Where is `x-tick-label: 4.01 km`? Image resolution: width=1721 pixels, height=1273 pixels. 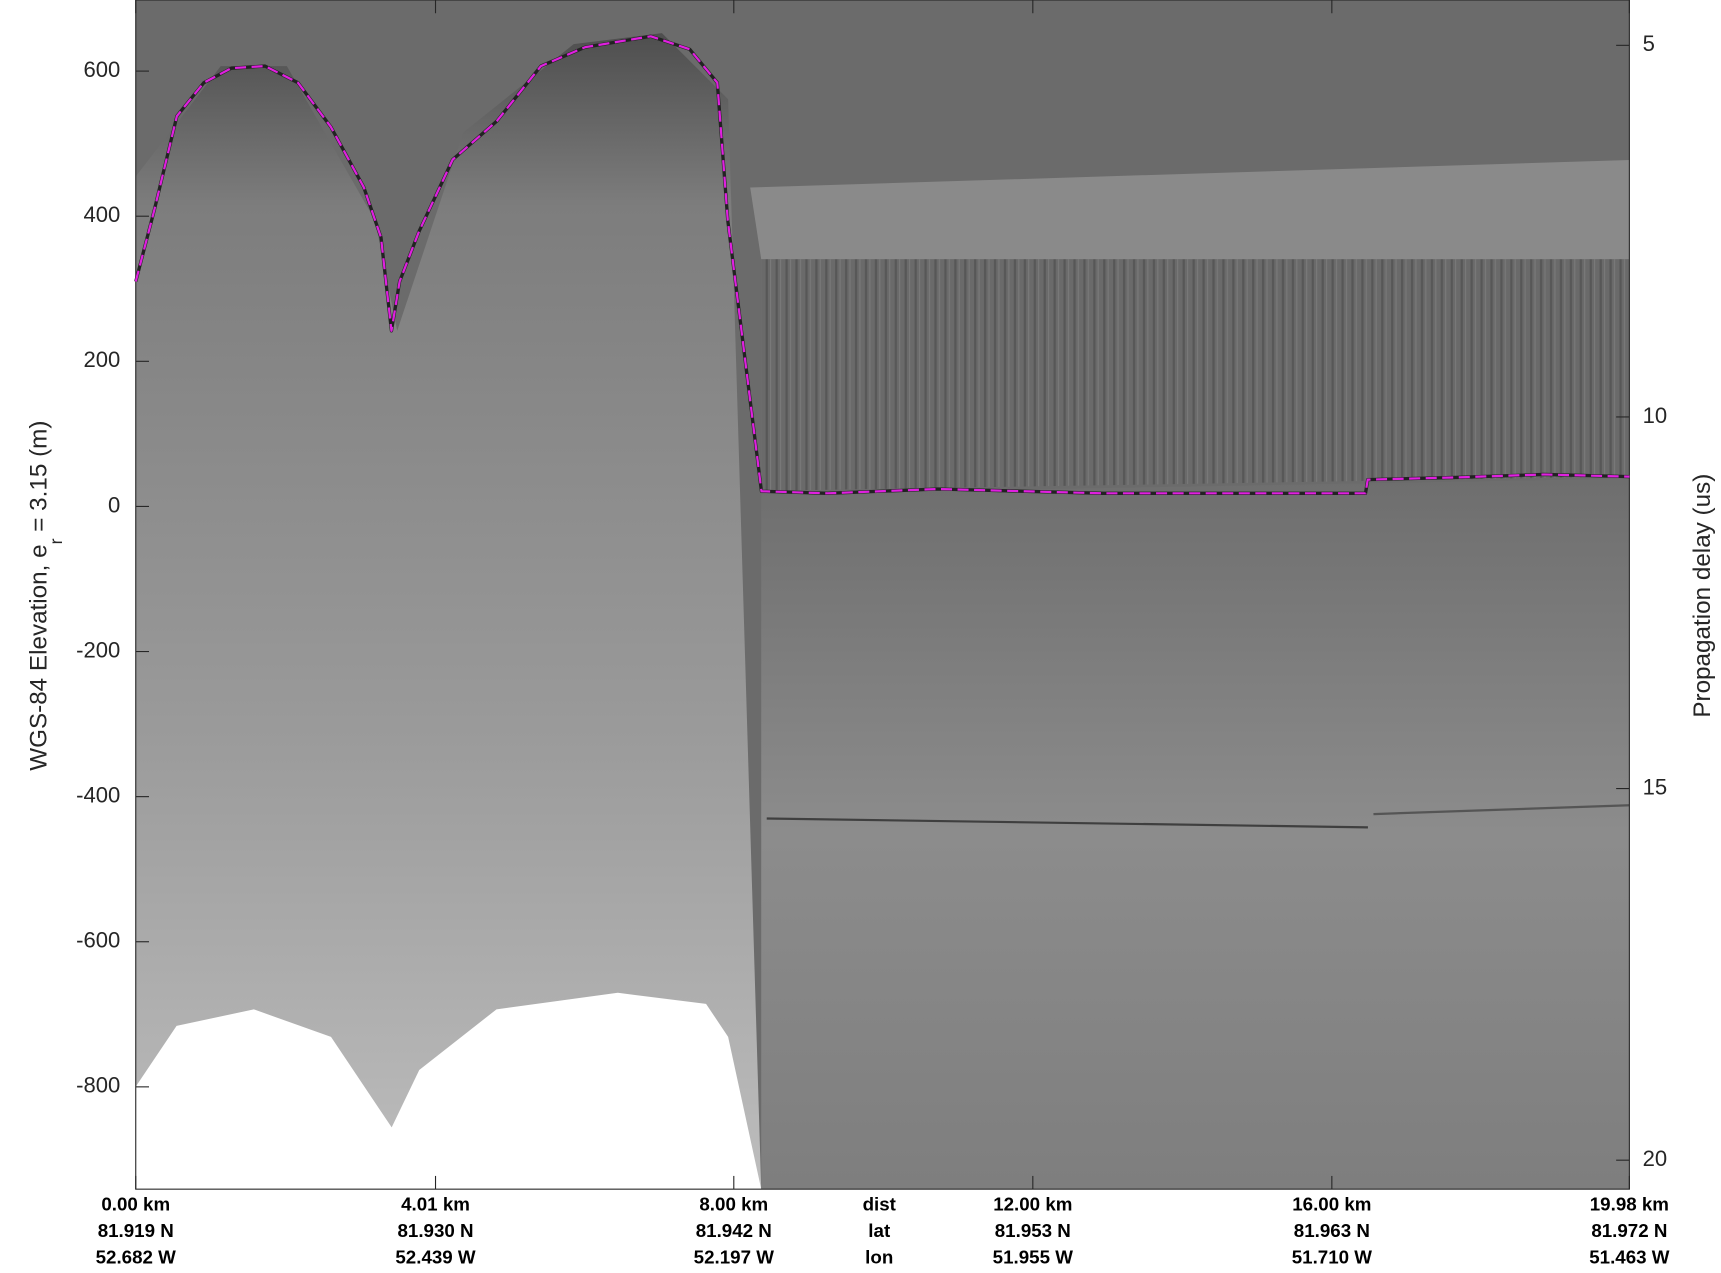 x-tick-label: 4.01 km is located at coordinates (435, 1204).